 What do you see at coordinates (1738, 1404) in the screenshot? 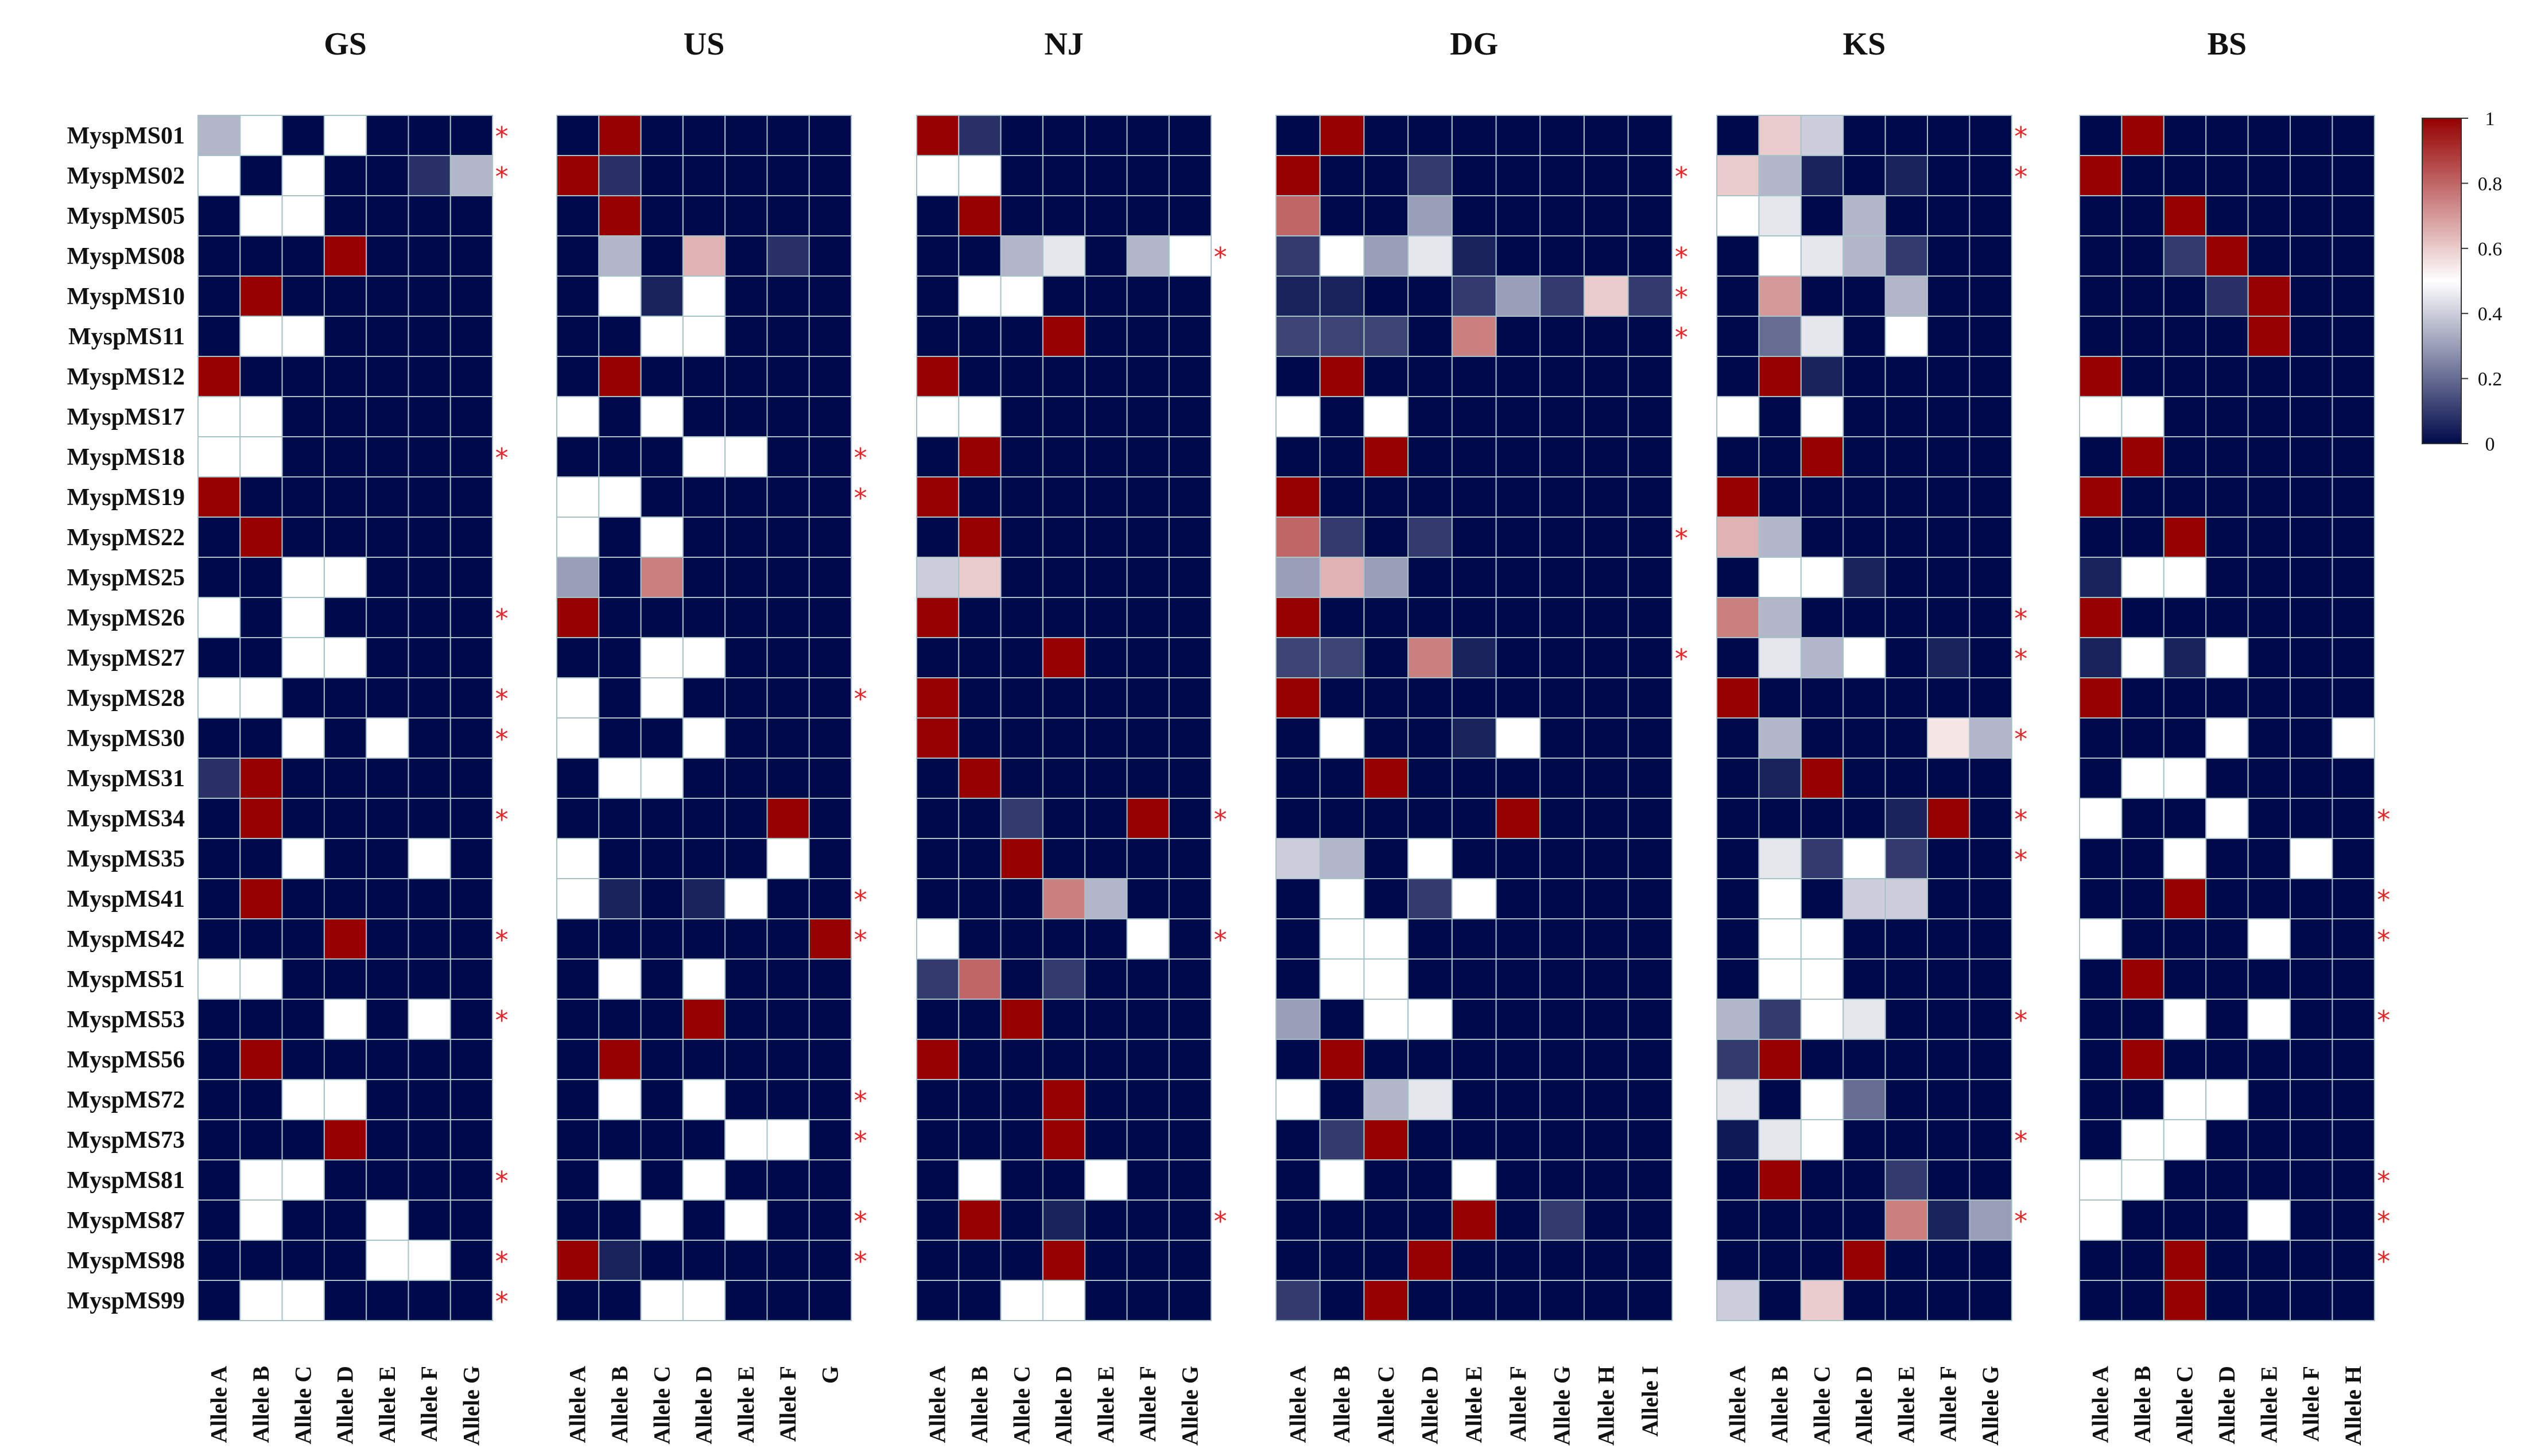
I see `column-label: Allele A` at bounding box center [1738, 1404].